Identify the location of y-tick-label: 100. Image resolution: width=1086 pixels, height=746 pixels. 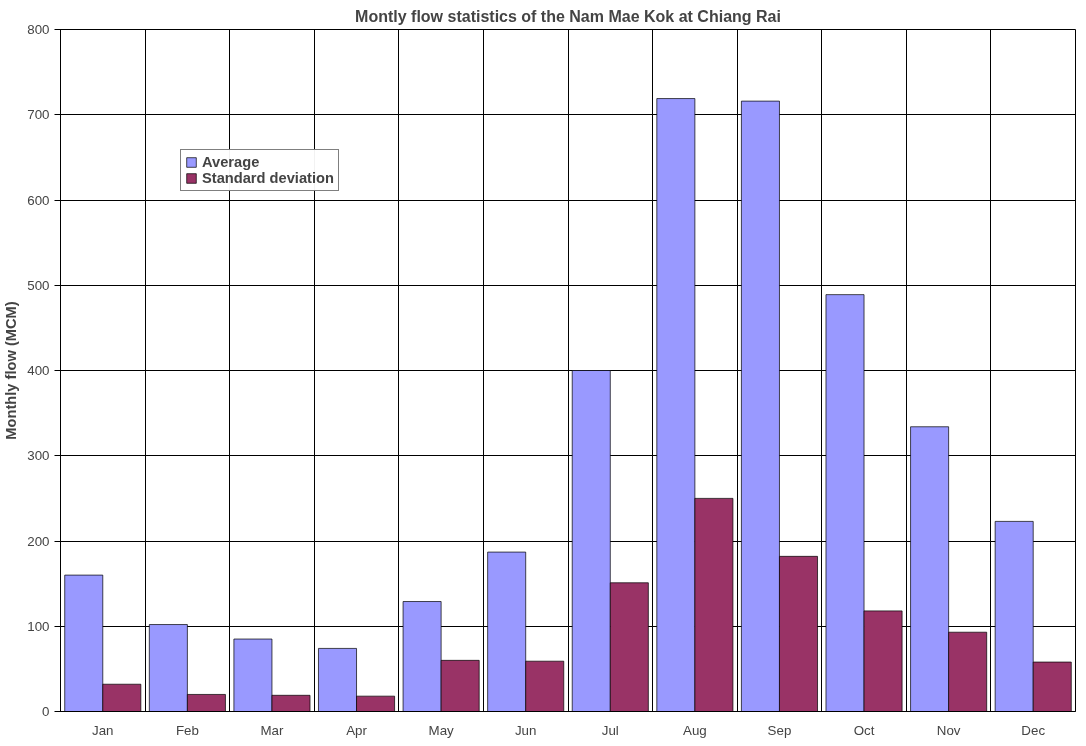
(38, 626).